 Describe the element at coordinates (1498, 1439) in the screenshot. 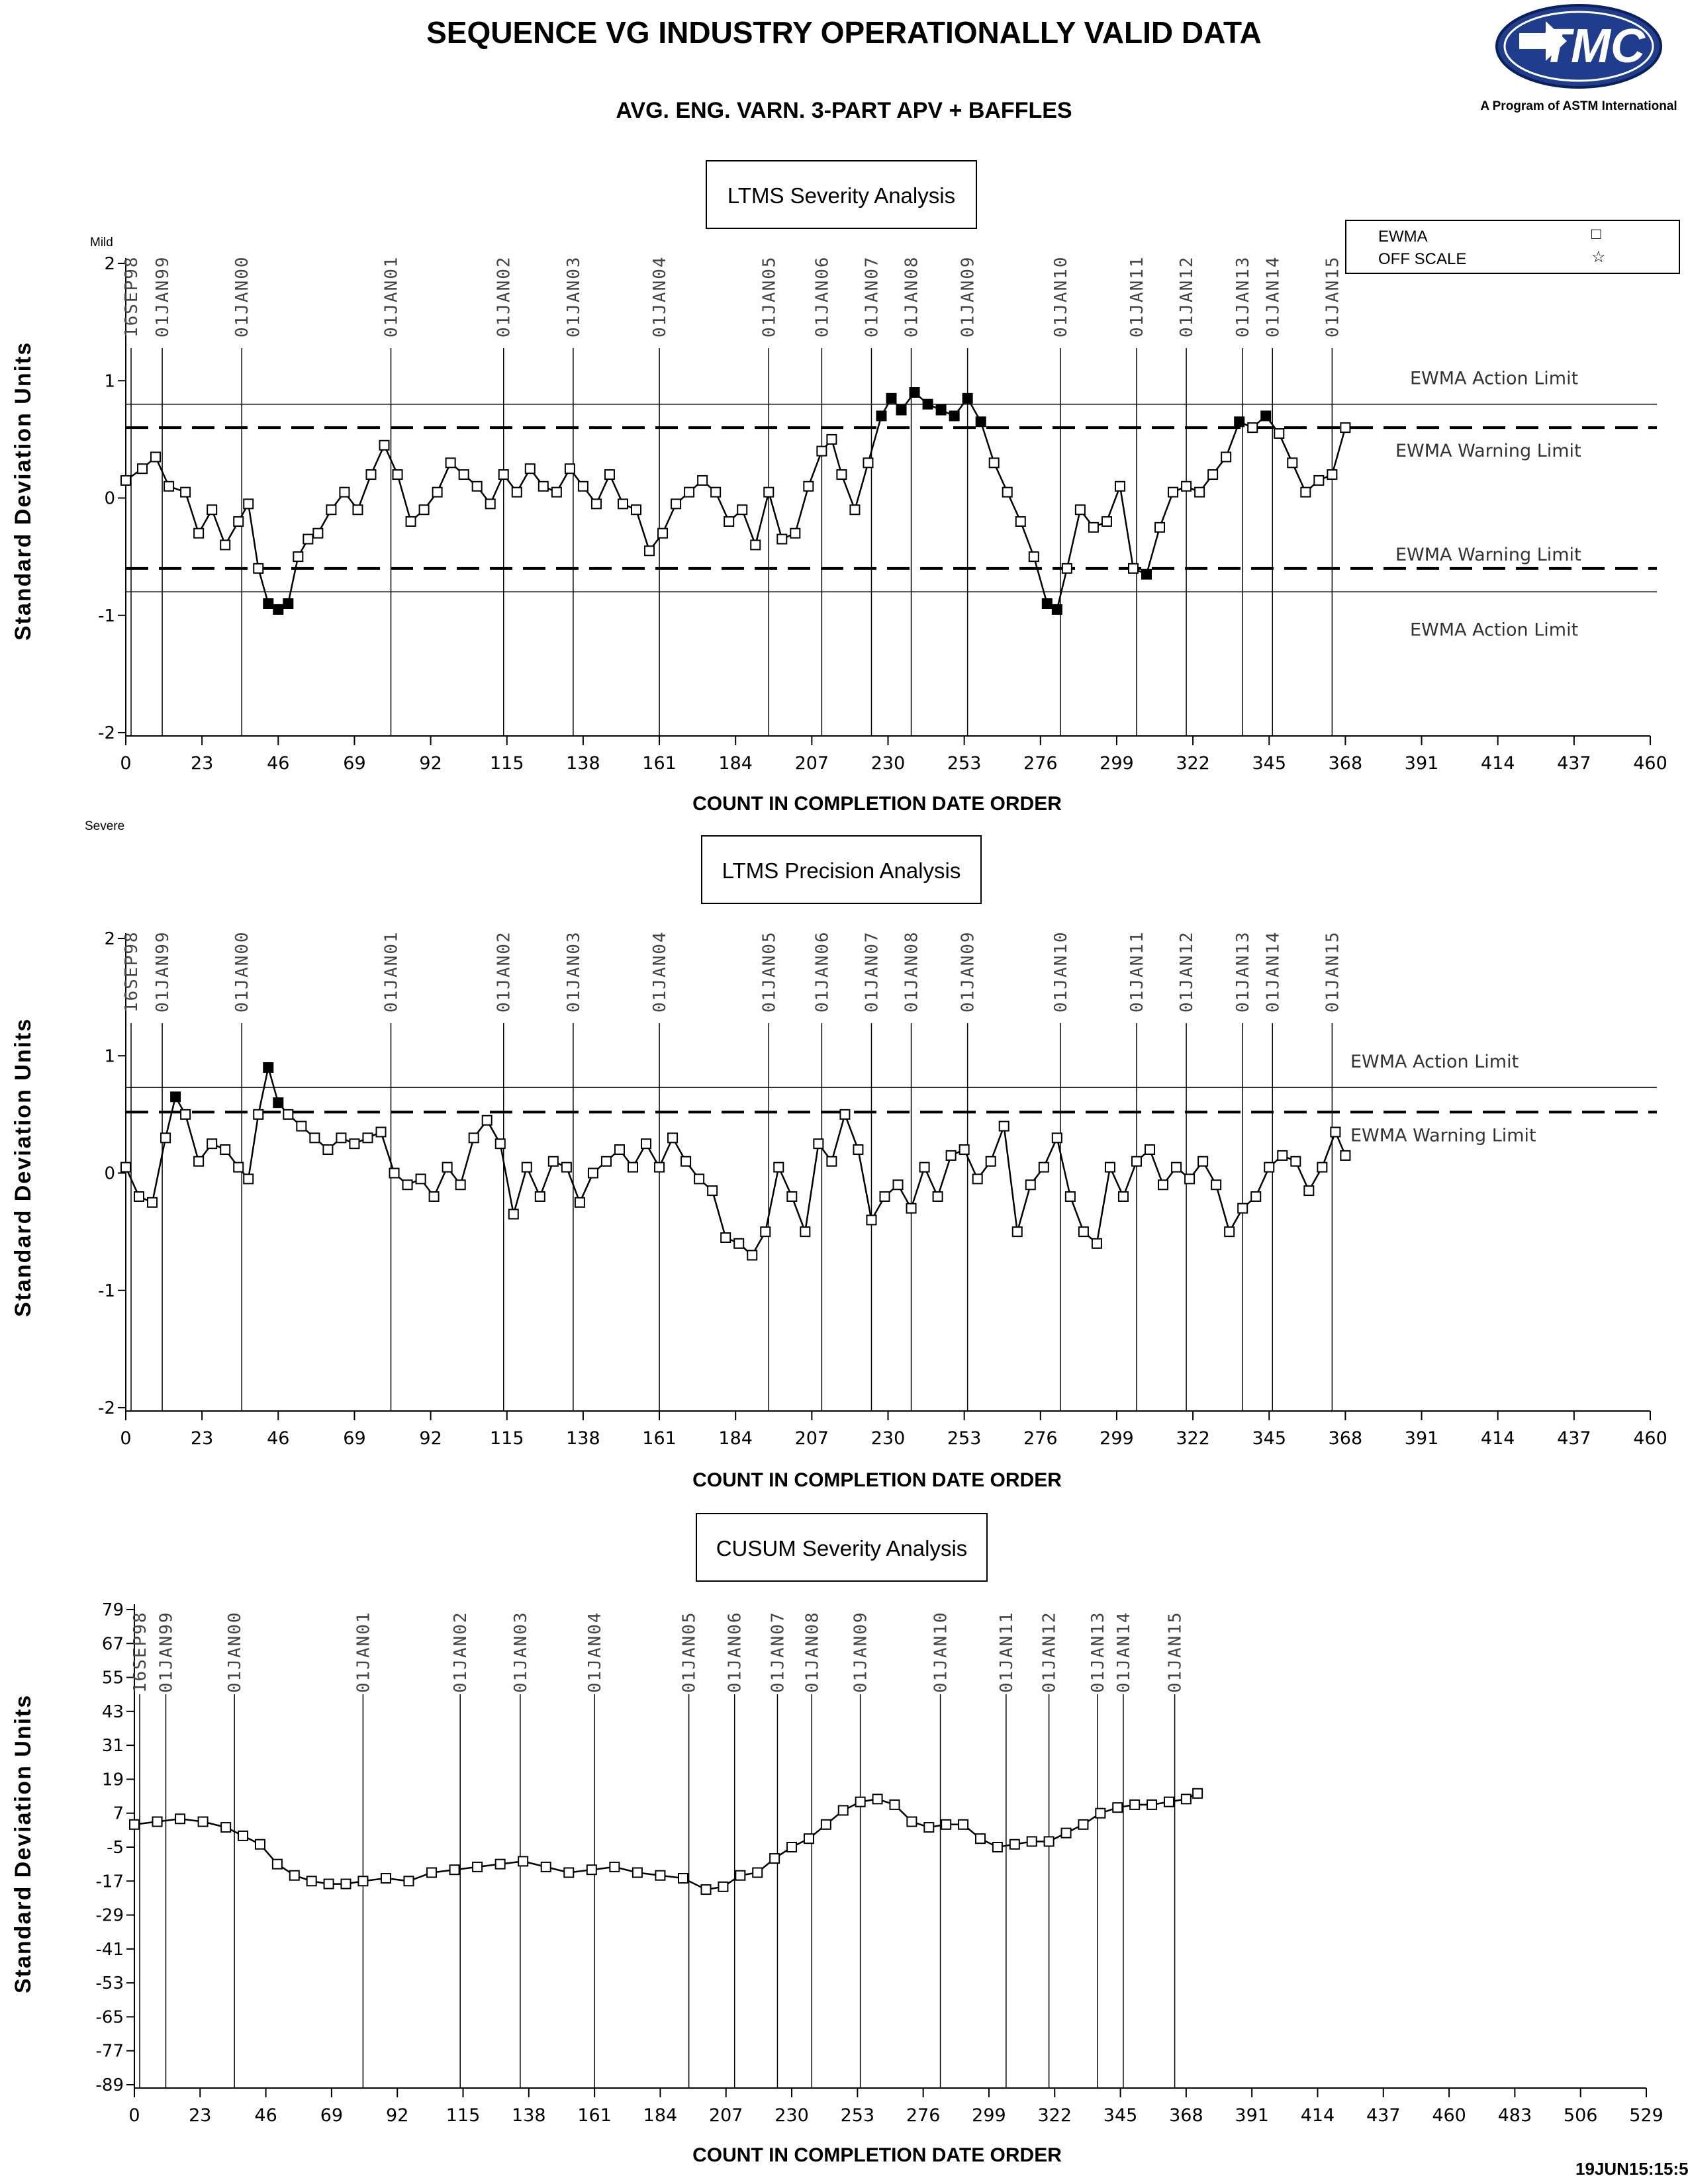

I see `x-tick-label: 414` at that location.